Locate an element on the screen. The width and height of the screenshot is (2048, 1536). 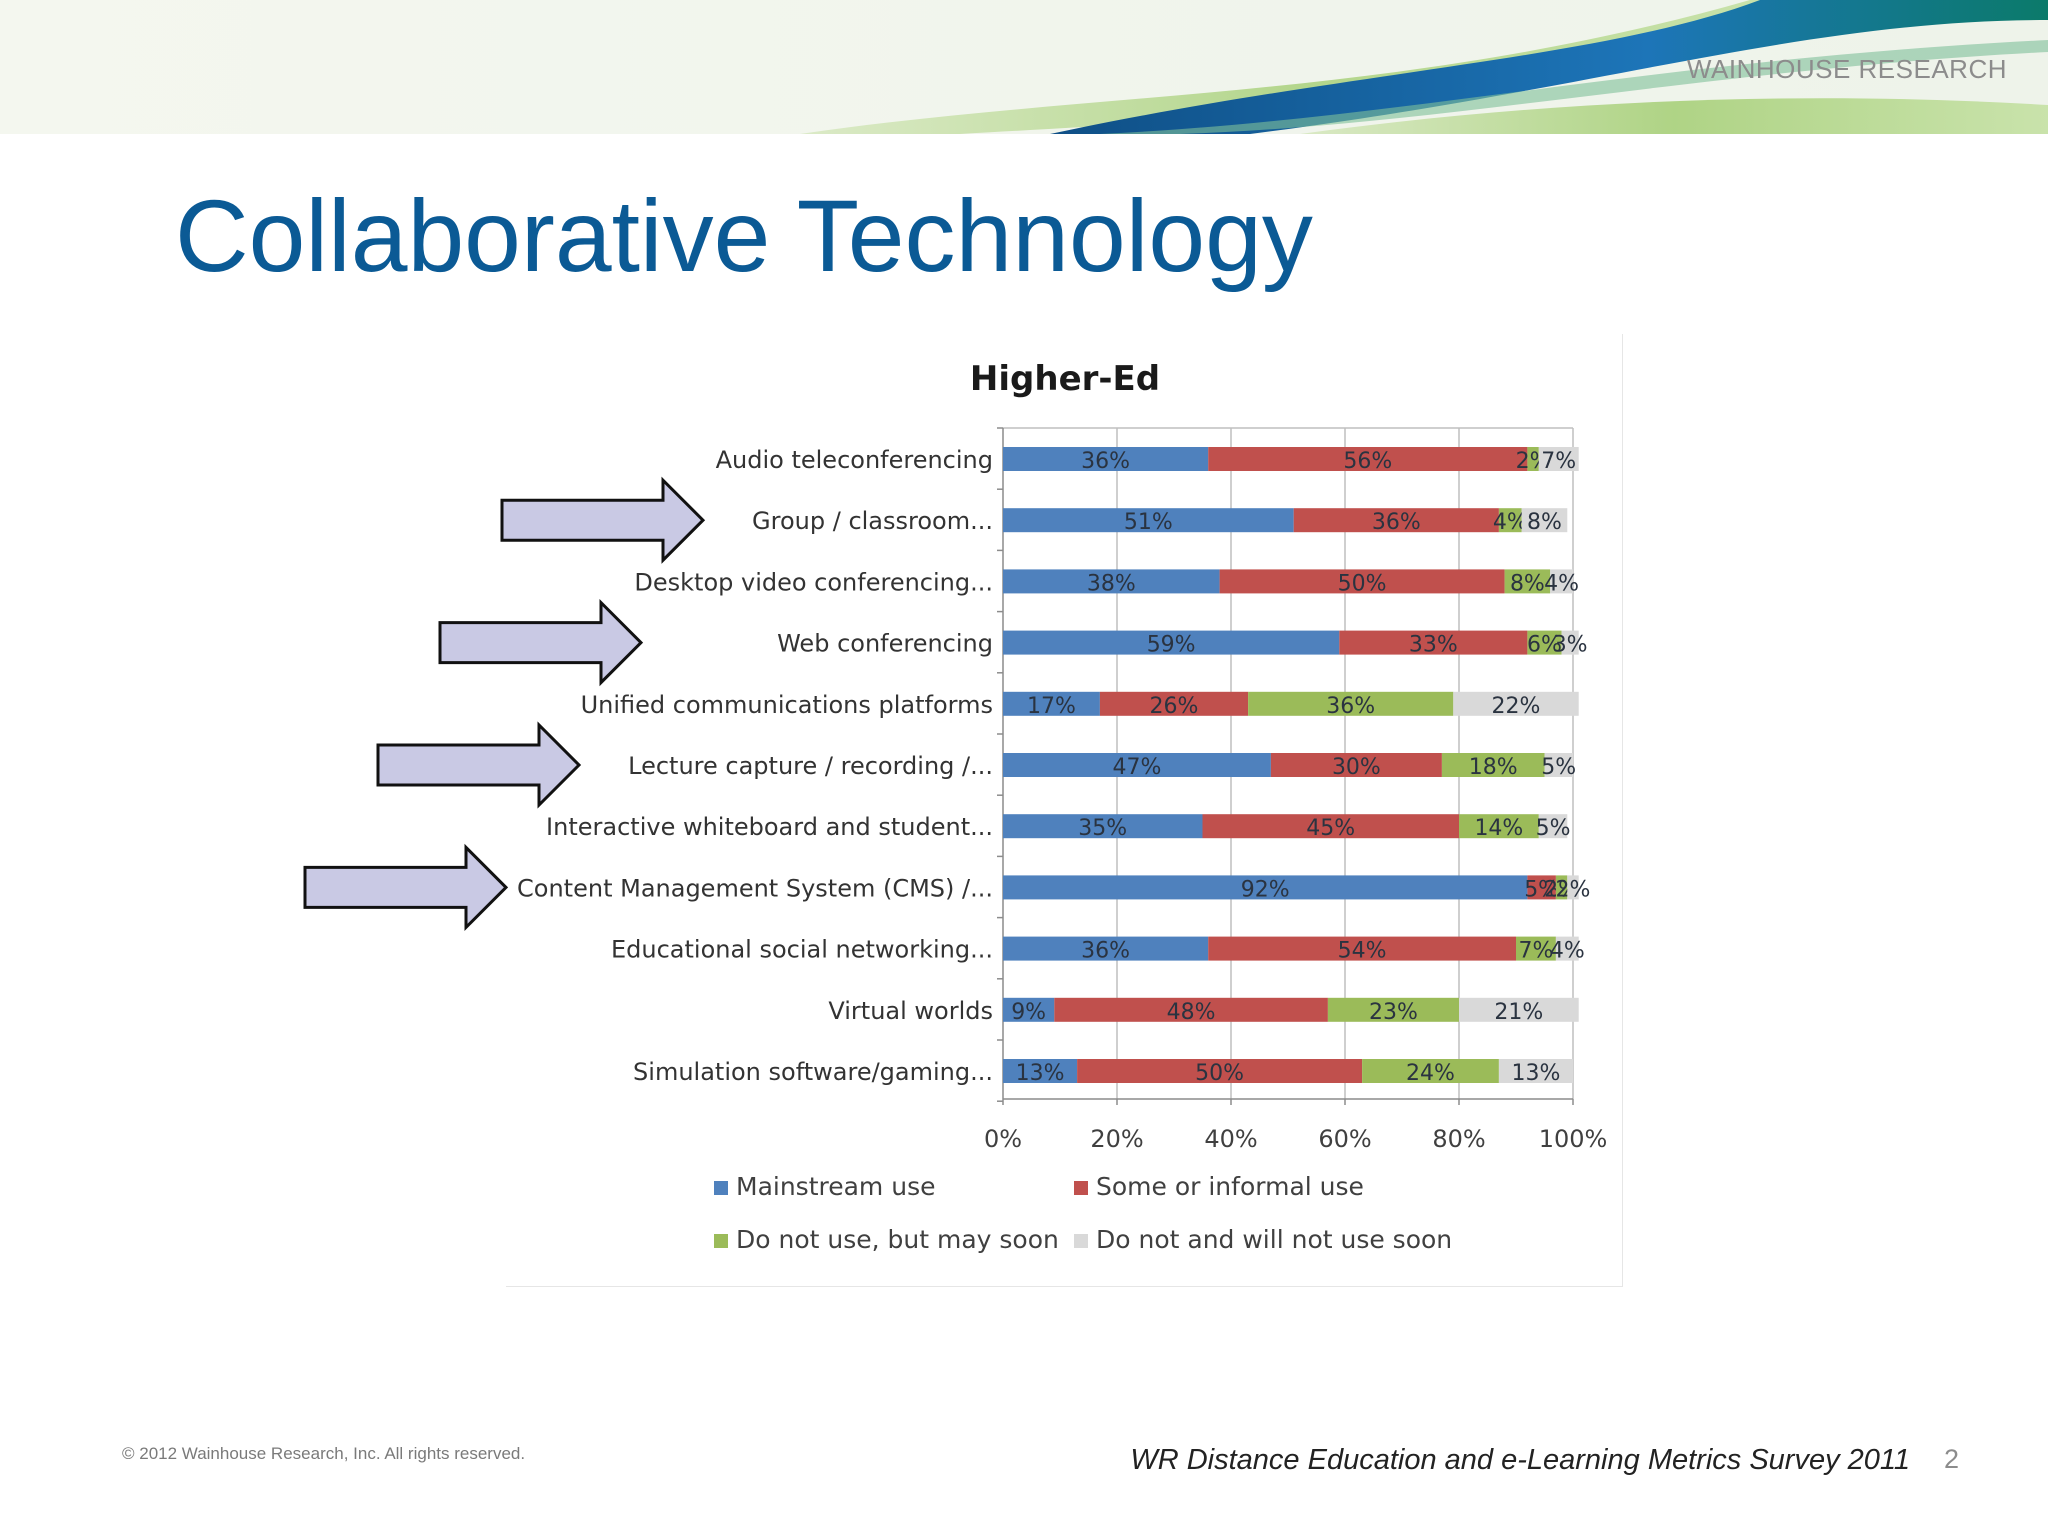
x-tick-label: 0% is located at coordinates (1003, 1139).